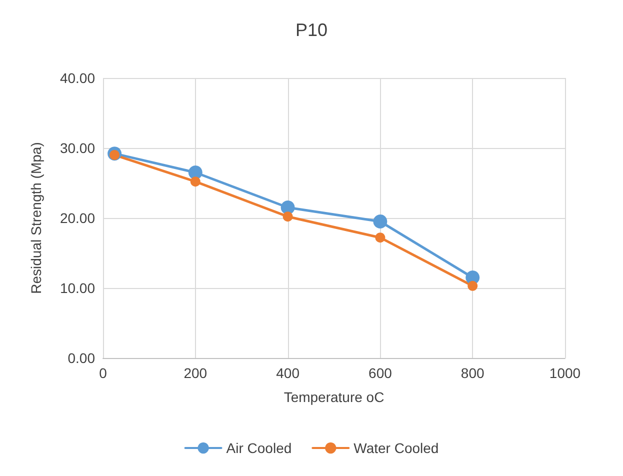 This screenshot has height=476, width=623. Describe the element at coordinates (259, 448) in the screenshot. I see `legend-label: Air Cooled` at that location.